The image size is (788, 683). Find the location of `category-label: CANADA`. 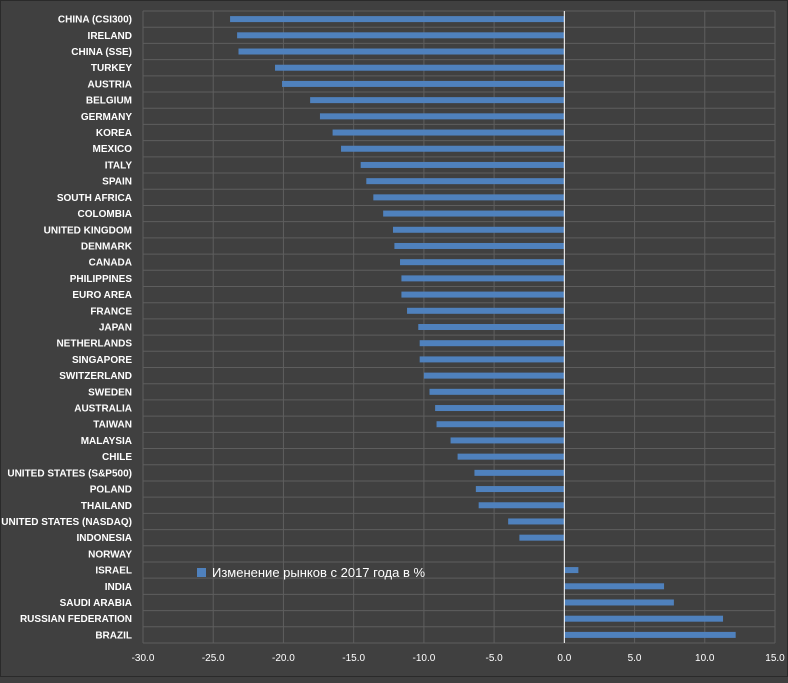

category-label: CANADA is located at coordinates (110, 263).